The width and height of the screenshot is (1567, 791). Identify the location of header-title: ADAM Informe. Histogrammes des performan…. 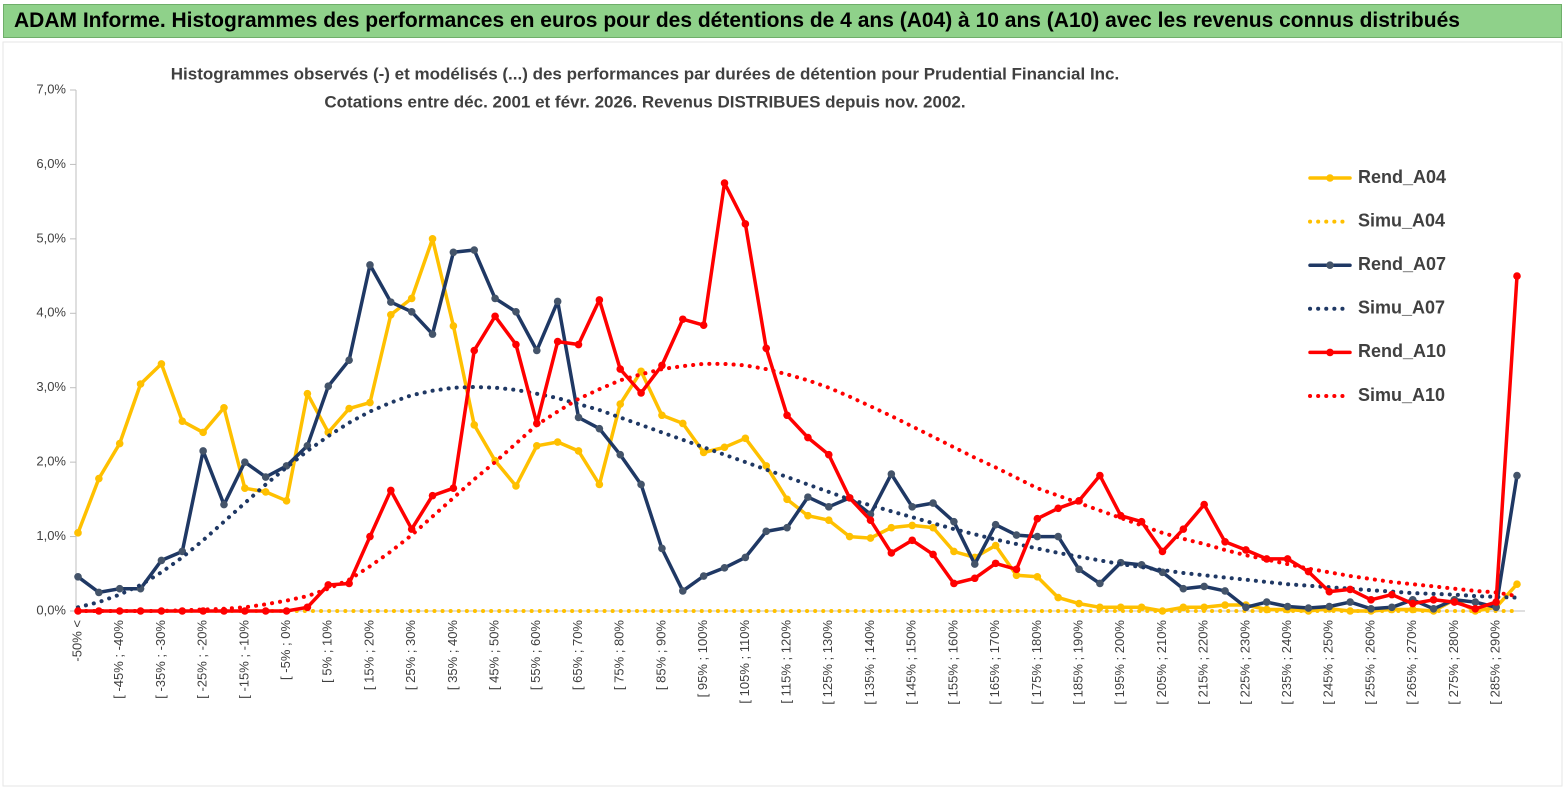
(782, 21).